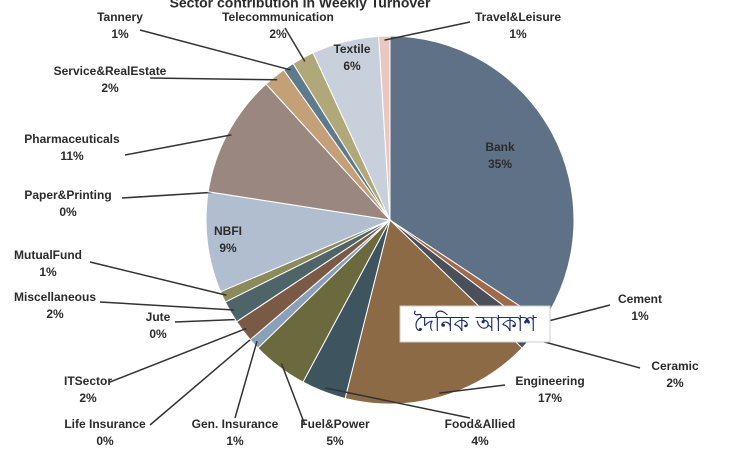  Describe the element at coordinates (88, 381) in the screenshot. I see `slice-label: ITSector` at that location.